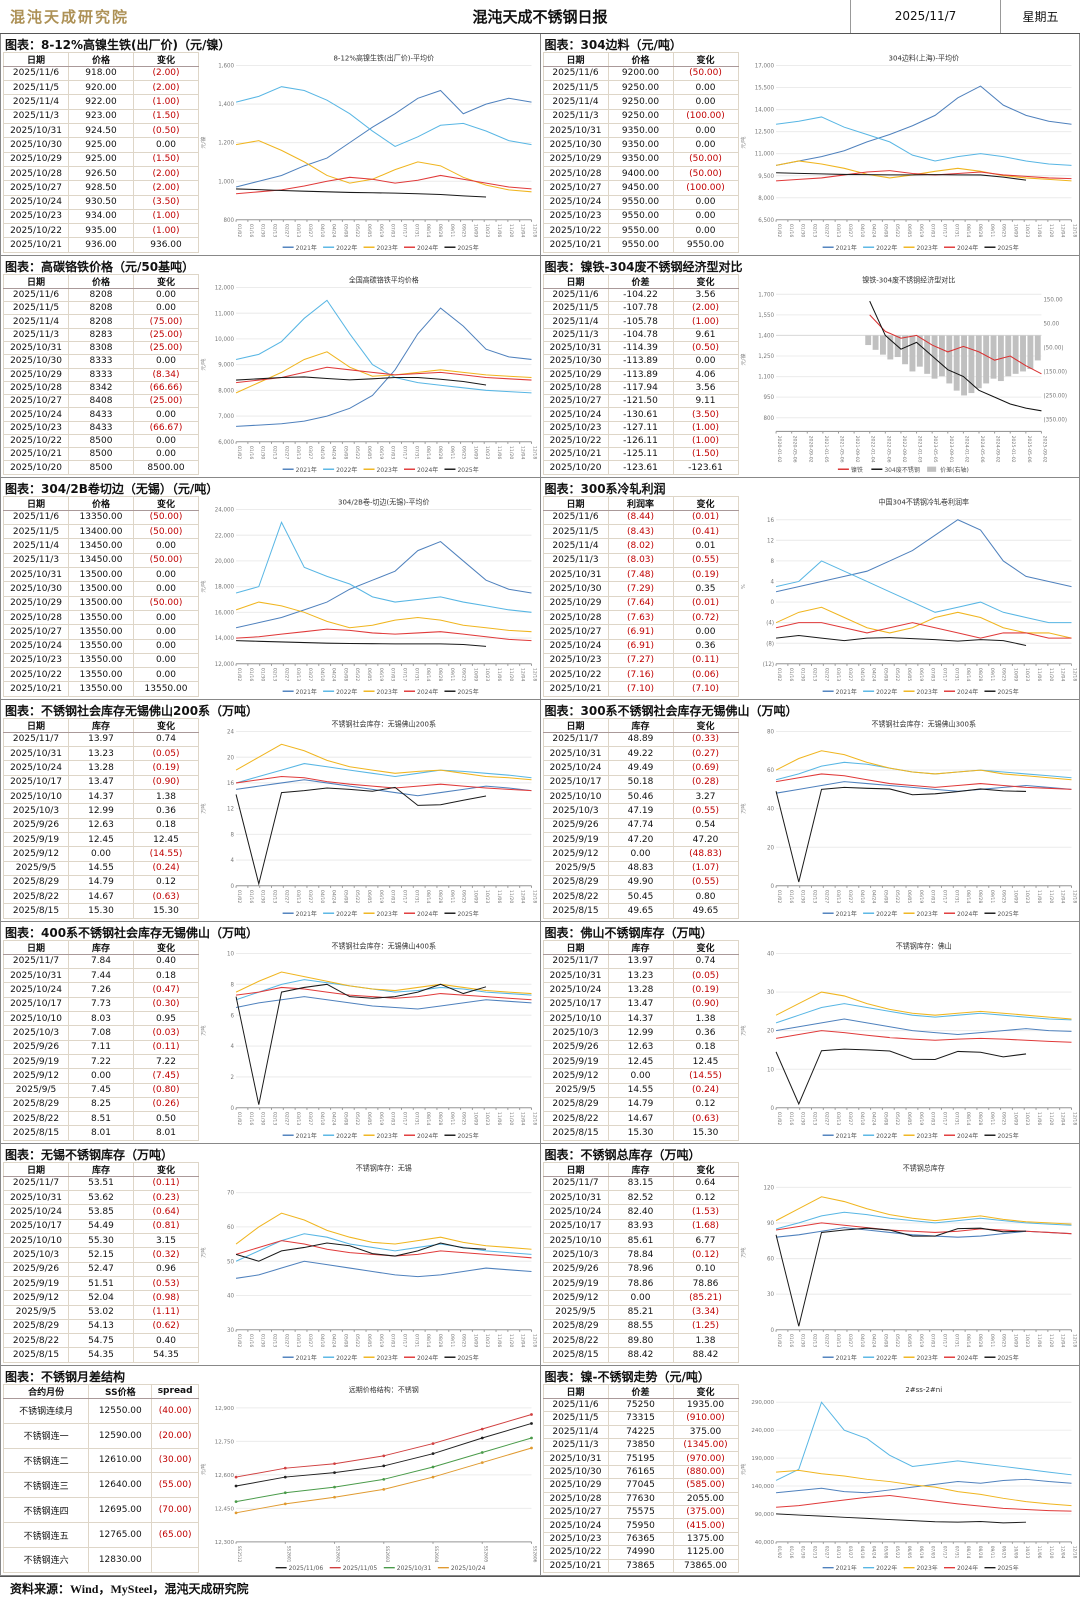 The height and width of the screenshot is (1600, 1080). I want to click on svg-text: 20, so click(770, 1031).